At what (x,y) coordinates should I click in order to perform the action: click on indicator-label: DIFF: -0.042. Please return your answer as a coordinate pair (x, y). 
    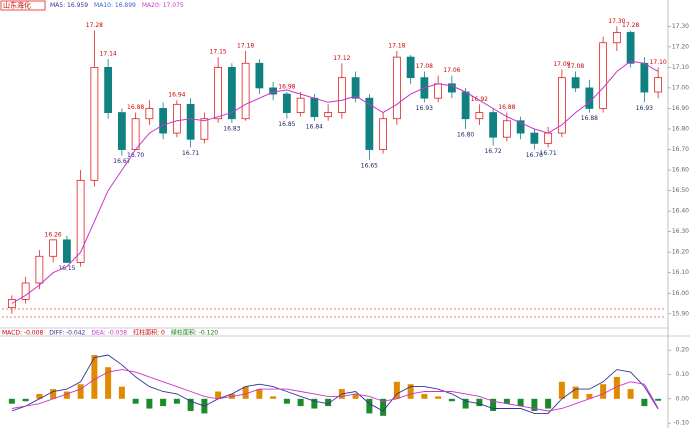
    Looking at the image, I should click on (67, 333).